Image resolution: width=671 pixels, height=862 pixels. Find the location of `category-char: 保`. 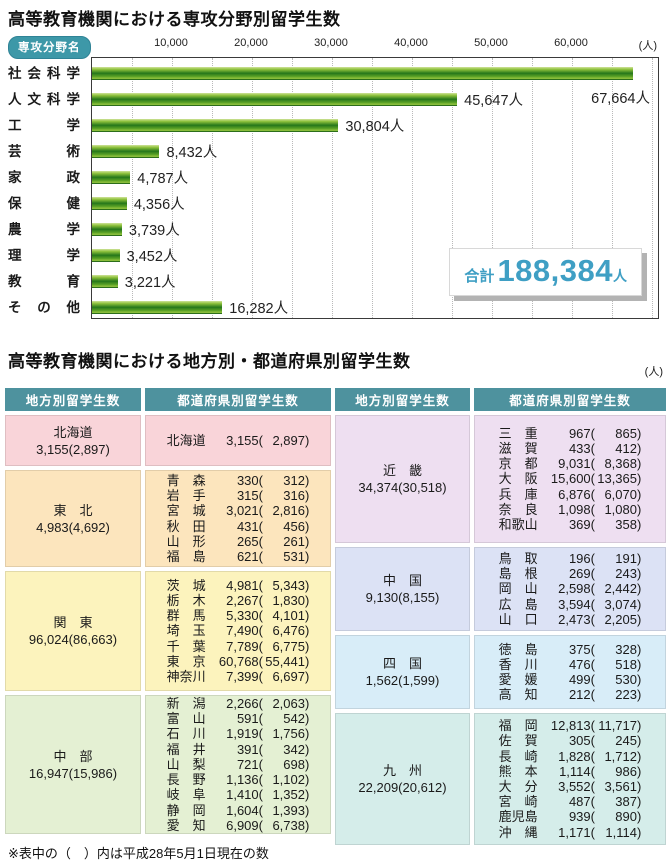

category-char: 保 is located at coordinates (15, 203).